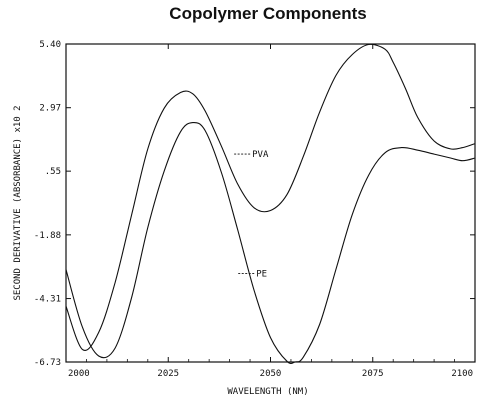 Image resolution: width=485 pixels, height=401 pixels. What do you see at coordinates (267, 392) in the screenshot?
I see `x-axis-label: WAVELENGTH (NM)` at bounding box center [267, 392].